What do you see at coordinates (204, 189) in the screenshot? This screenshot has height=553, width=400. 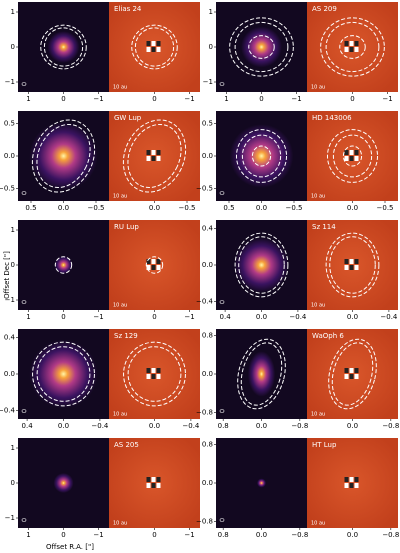 I see `y-tick-label: −0.5` at bounding box center [204, 189].